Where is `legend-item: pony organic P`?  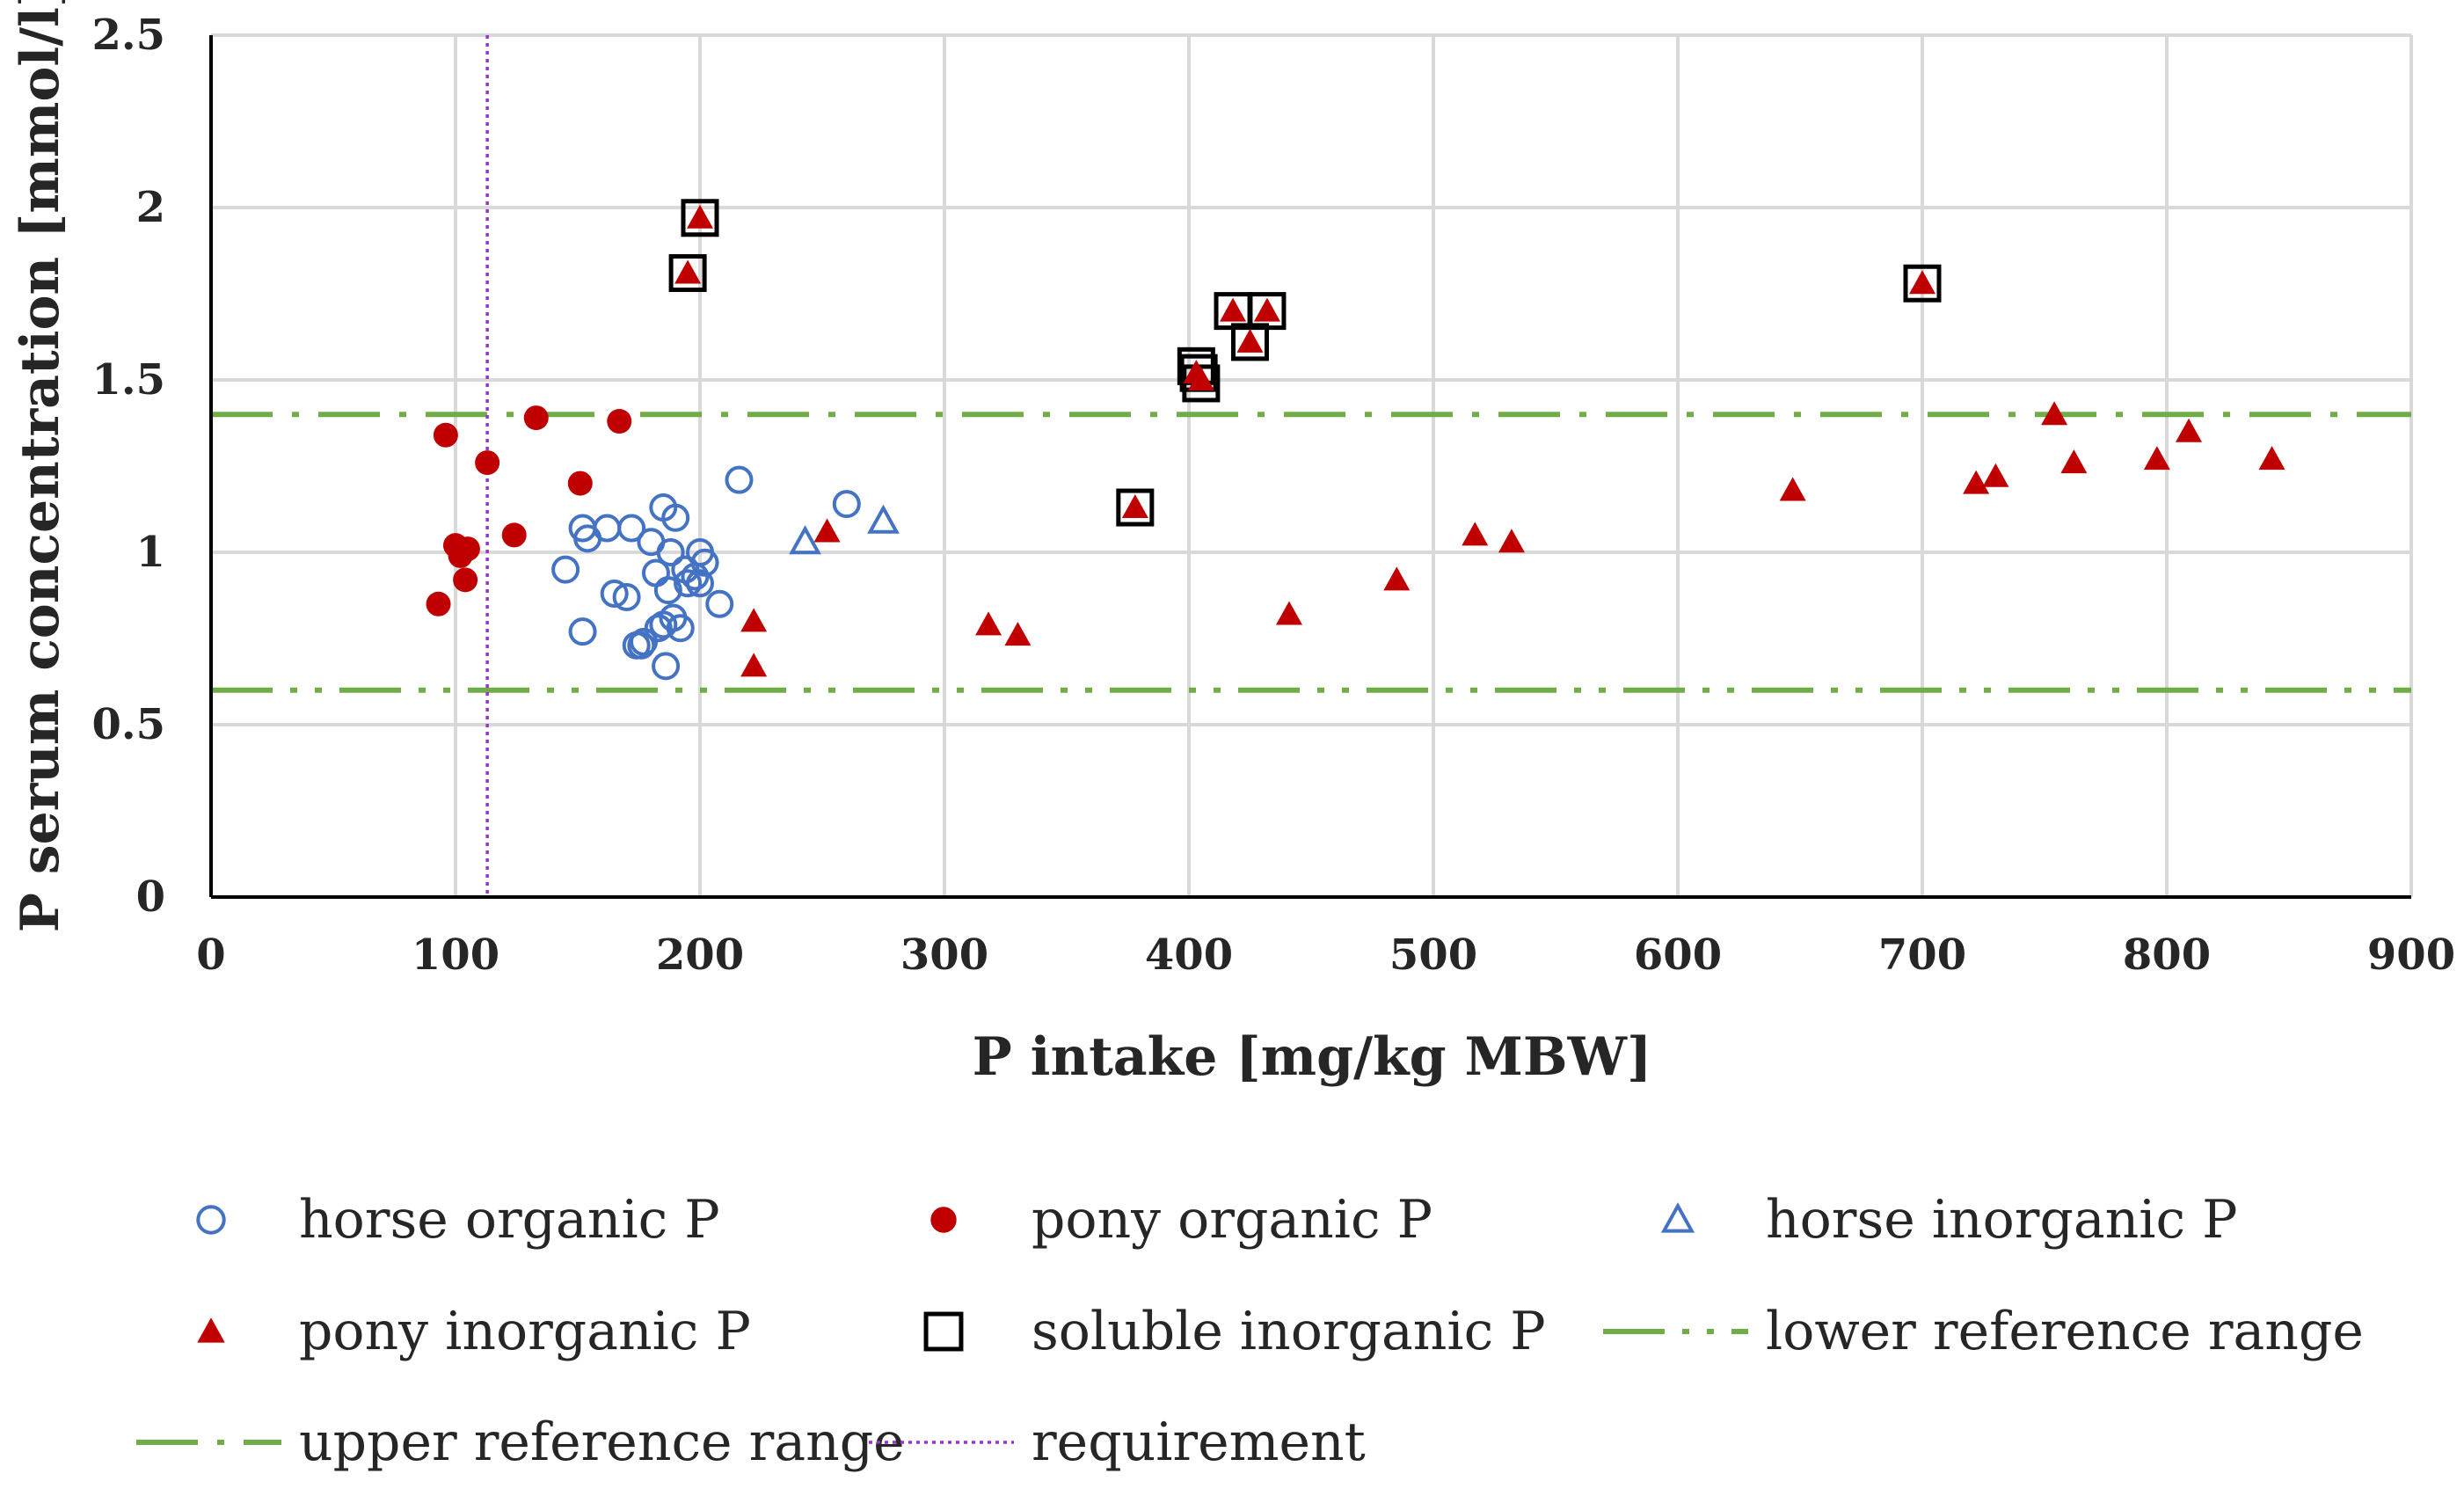 legend-item: pony organic P is located at coordinates (1181, 1220).